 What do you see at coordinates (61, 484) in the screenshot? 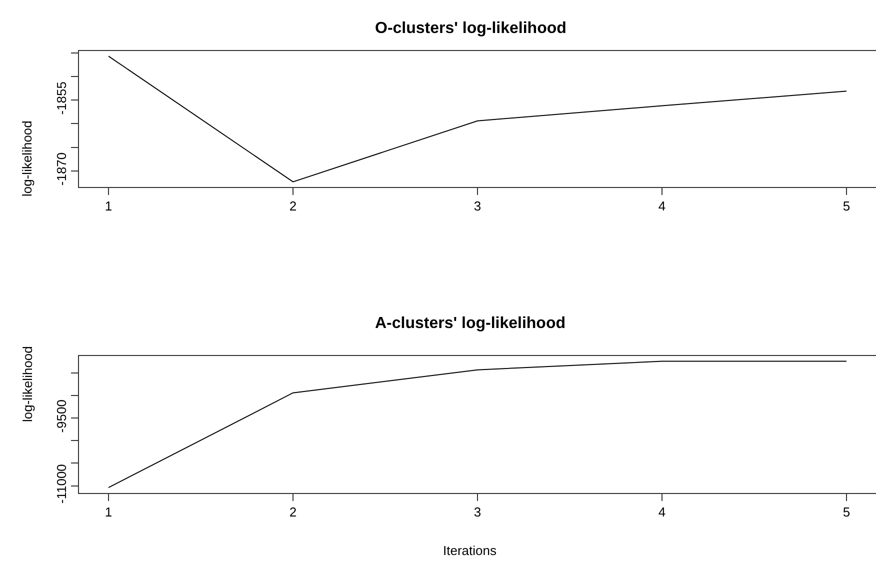
I see `y-tick-label: -11000` at bounding box center [61, 484].